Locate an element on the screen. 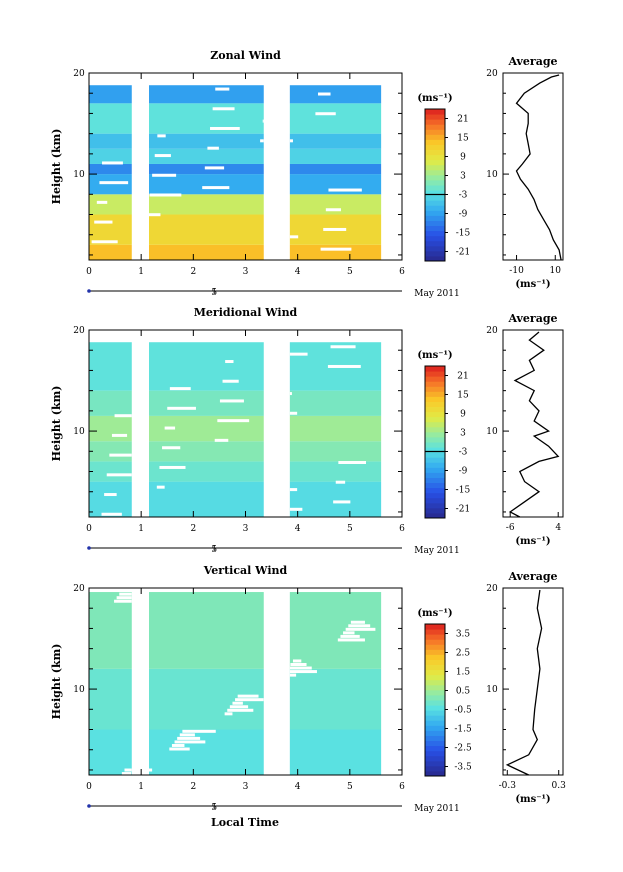 This screenshot has height=872, width=623. x-axis-label: Local Time is located at coordinates (245, 822).